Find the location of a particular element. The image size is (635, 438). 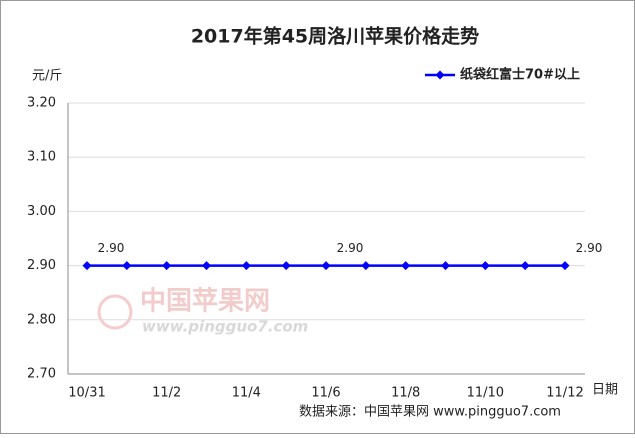

chart-title: 2017年第45周洛川苹果价格走势 is located at coordinates (335, 36).